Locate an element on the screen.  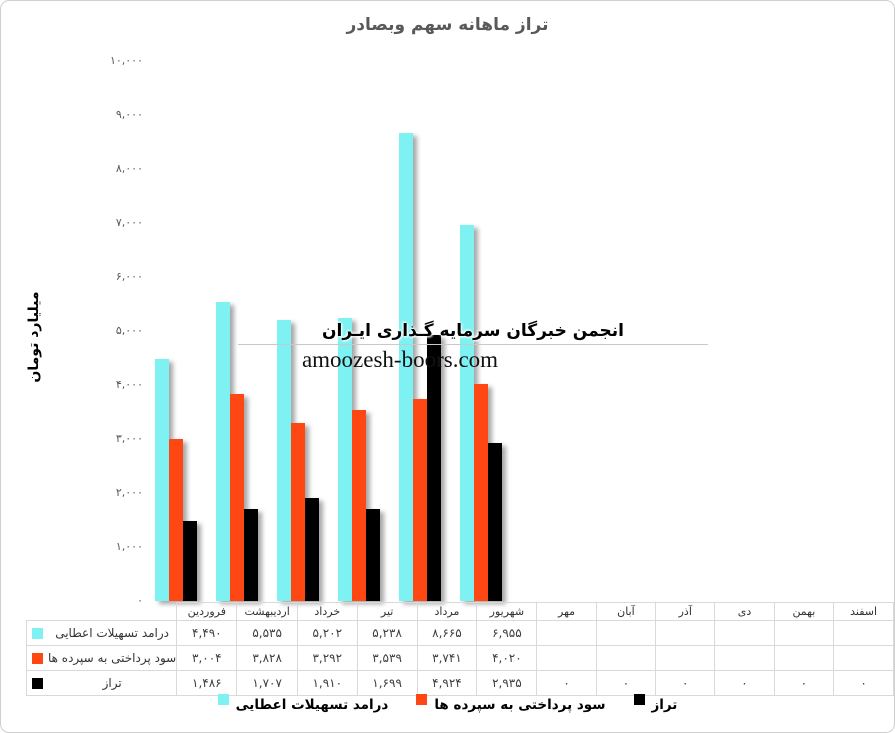
bar-series2-month2 is located at coordinates (237, 497).